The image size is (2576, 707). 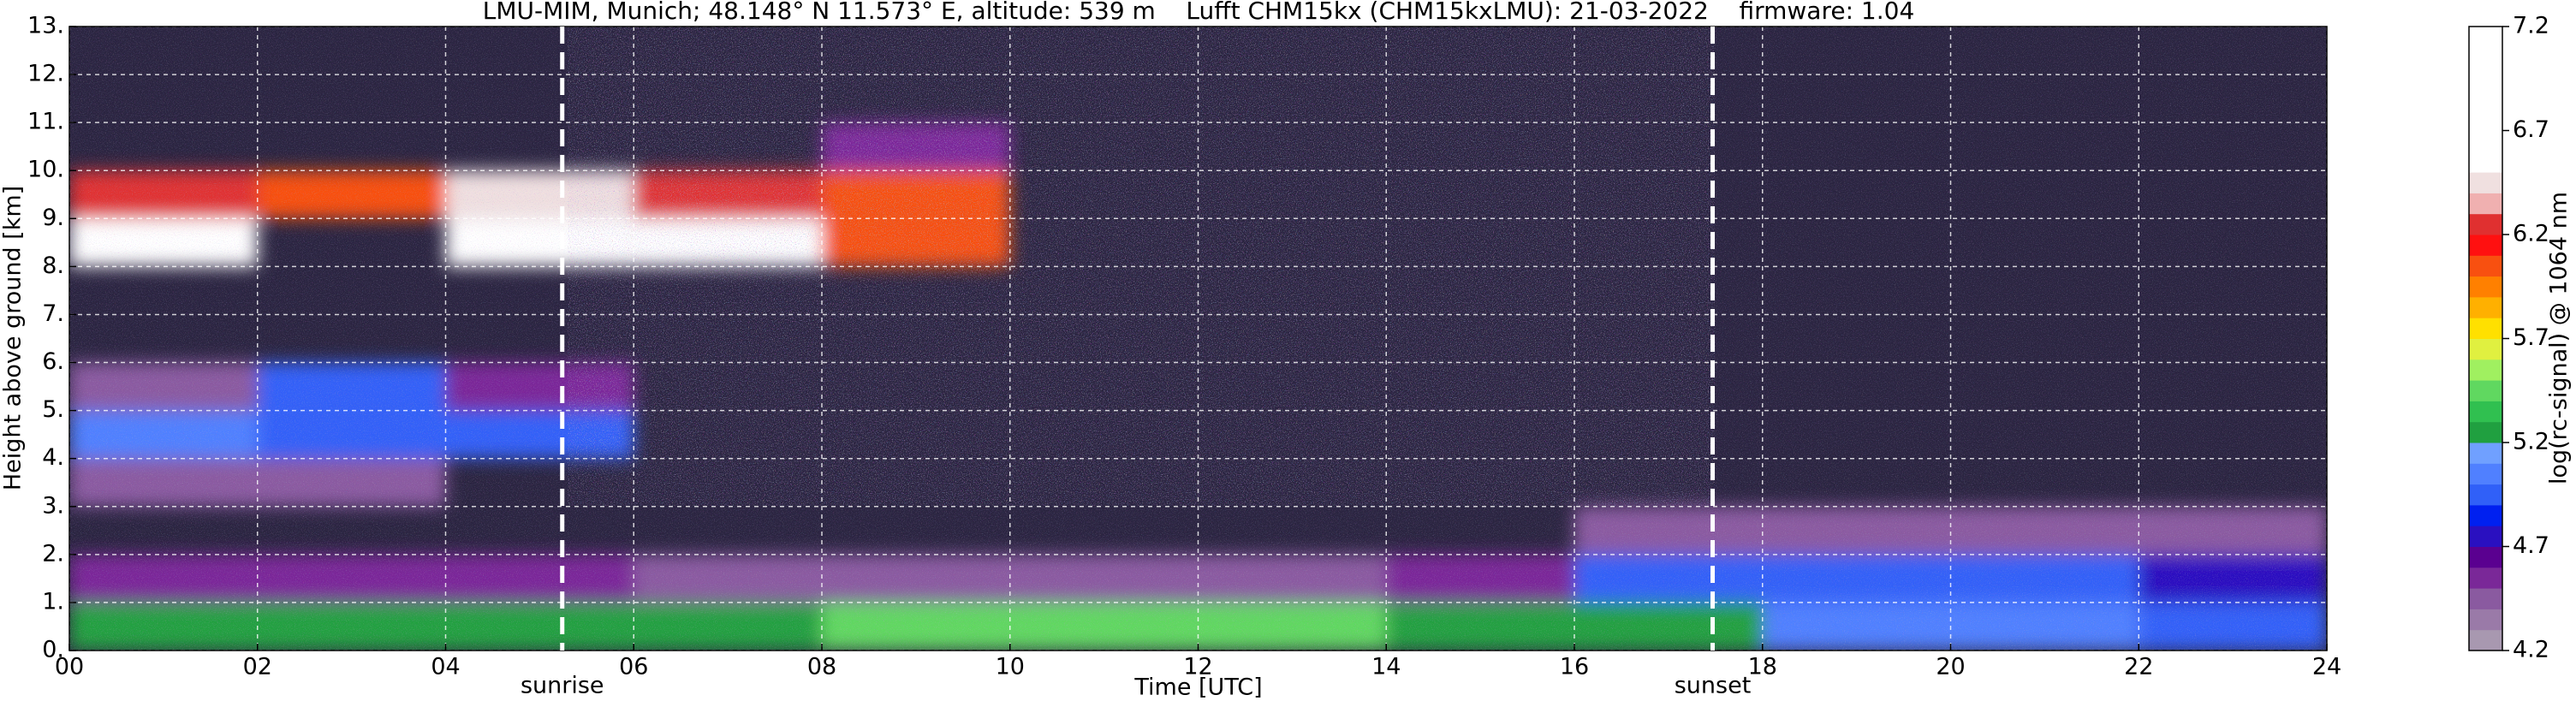 What do you see at coordinates (257, 667) in the screenshot?
I see `x-tick-label: 02` at bounding box center [257, 667].